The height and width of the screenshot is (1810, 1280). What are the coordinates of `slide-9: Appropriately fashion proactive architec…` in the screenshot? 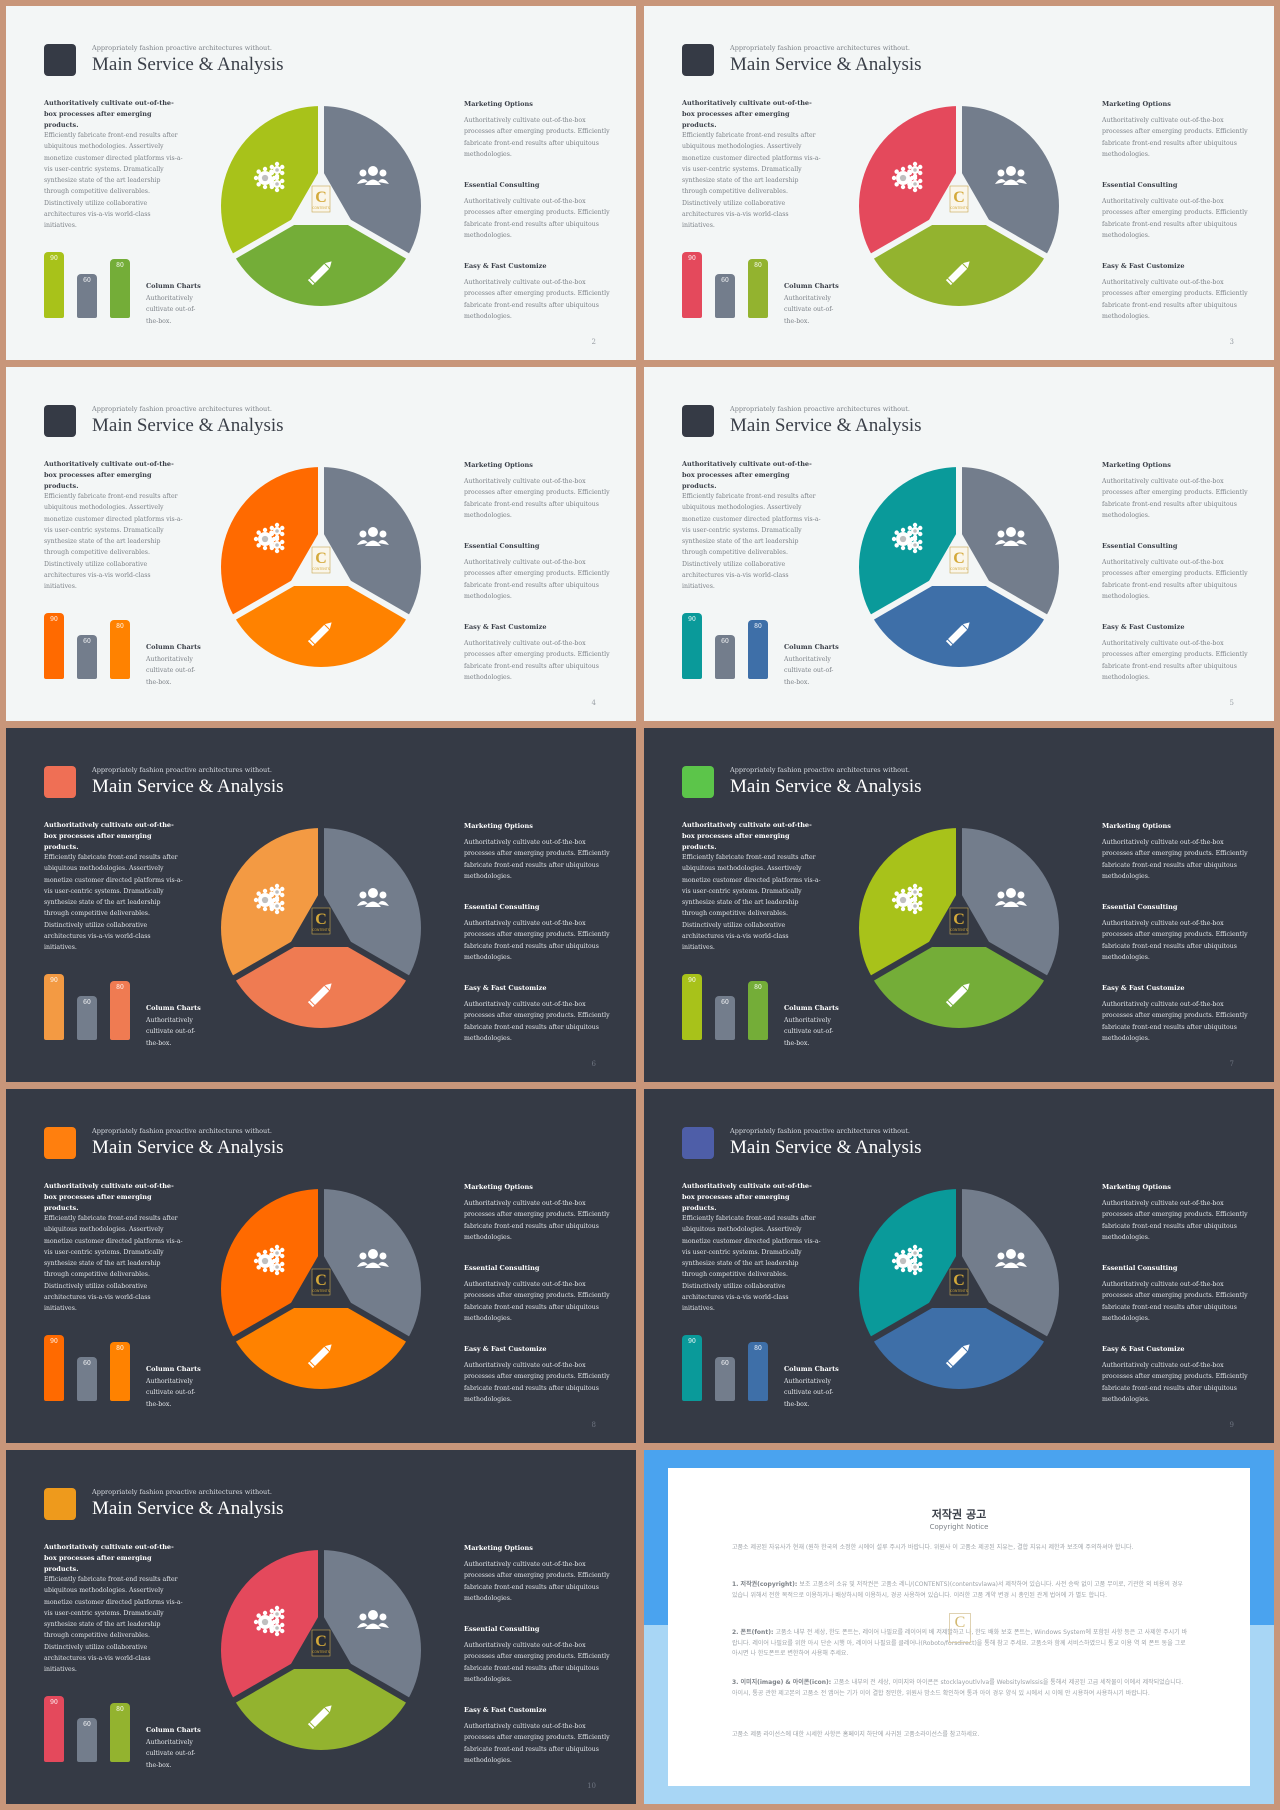 It's located at (959, 1266).